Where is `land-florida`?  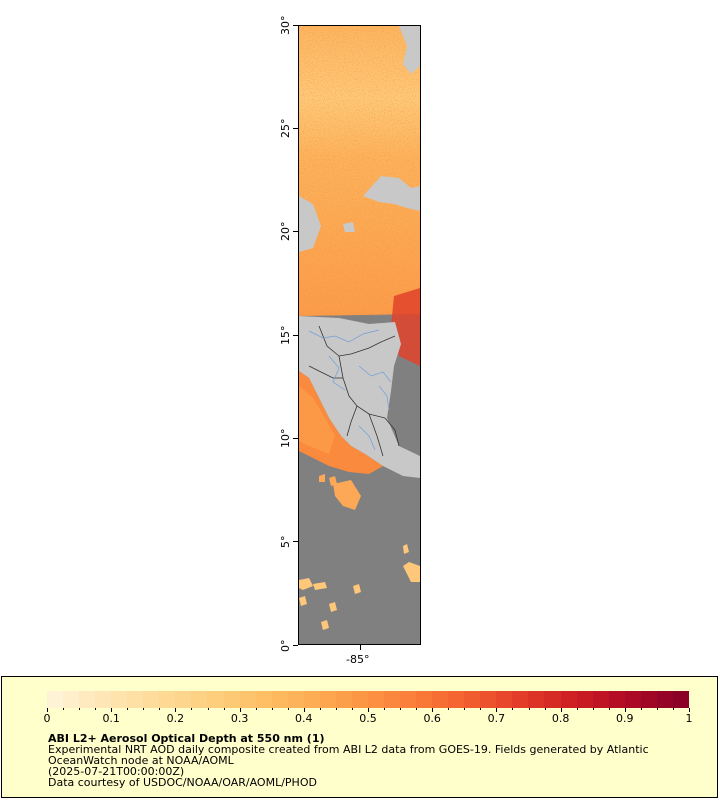
land-florida is located at coordinates (409, 50).